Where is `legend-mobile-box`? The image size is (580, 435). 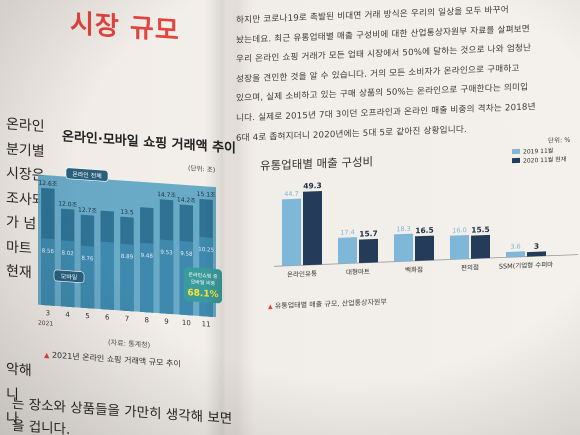
legend-mobile-box is located at coordinates (69, 276).